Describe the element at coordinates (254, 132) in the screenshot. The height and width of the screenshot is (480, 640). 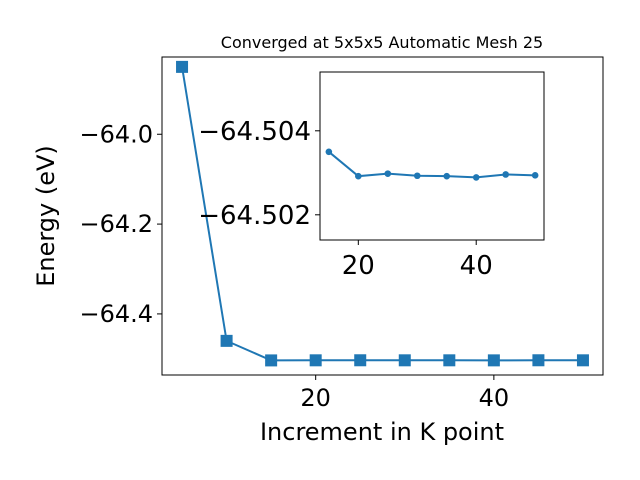
I see `y-tick-label: −64.504` at that location.